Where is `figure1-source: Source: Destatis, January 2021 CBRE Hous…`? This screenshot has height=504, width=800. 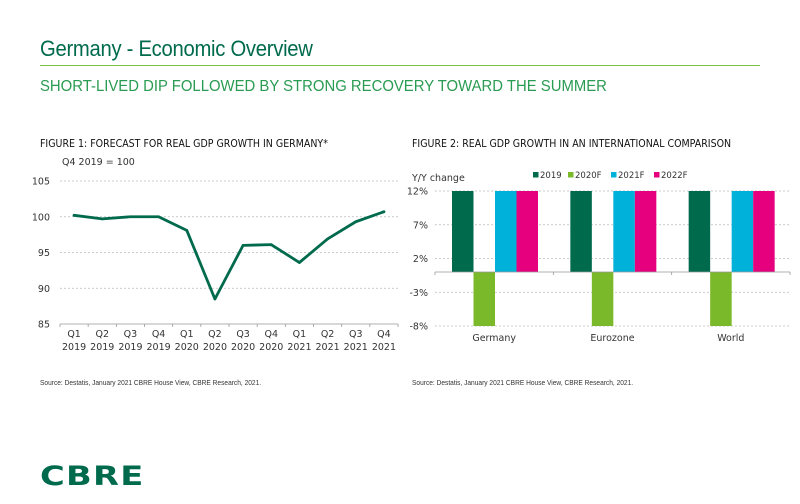 figure1-source: Source: Destatis, January 2021 CBRE Hous… is located at coordinates (151, 382).